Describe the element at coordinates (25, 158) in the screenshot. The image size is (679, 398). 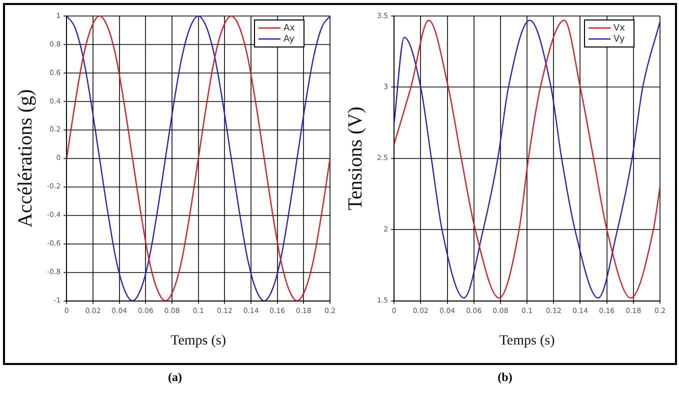
I see `y-axis-title: Accélérations (g)` at that location.